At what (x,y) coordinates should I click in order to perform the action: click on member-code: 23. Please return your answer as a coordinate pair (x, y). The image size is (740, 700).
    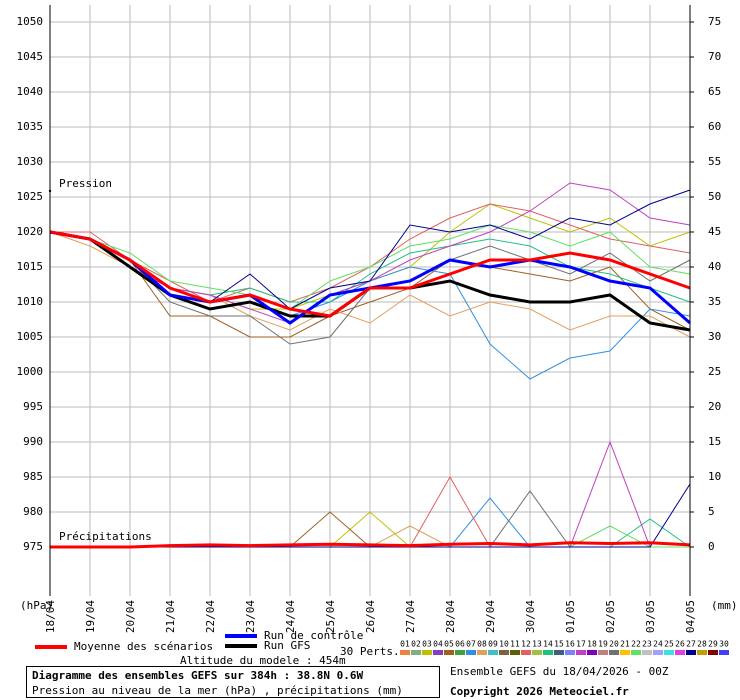
    Looking at the image, I should click on (647, 644).